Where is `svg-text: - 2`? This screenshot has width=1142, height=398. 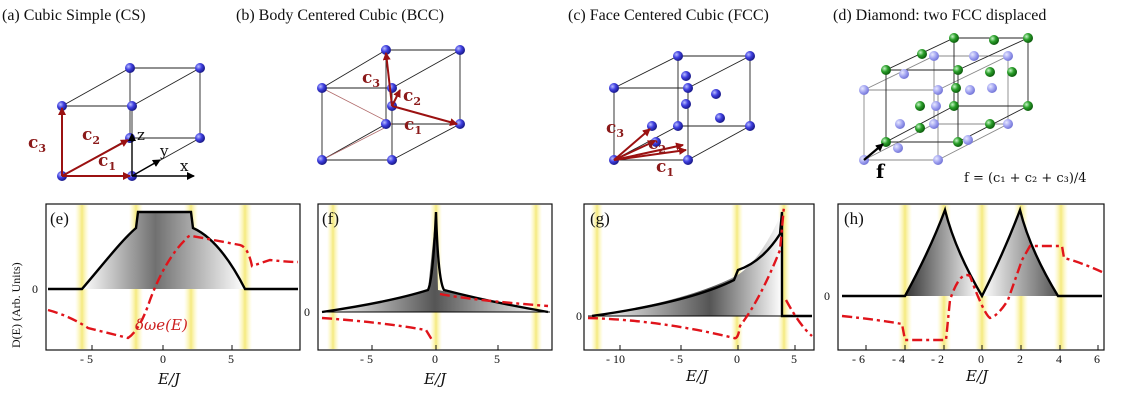 svg-text: - 2 is located at coordinates (937, 359).